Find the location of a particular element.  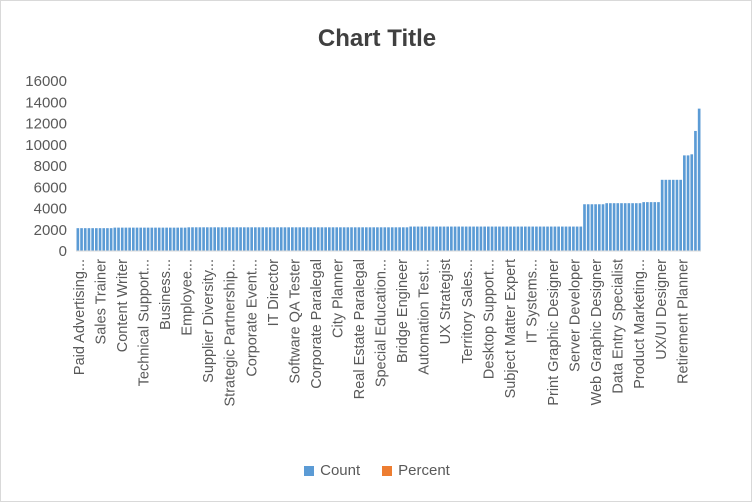

legend-swatch-percent is located at coordinates (387, 470).